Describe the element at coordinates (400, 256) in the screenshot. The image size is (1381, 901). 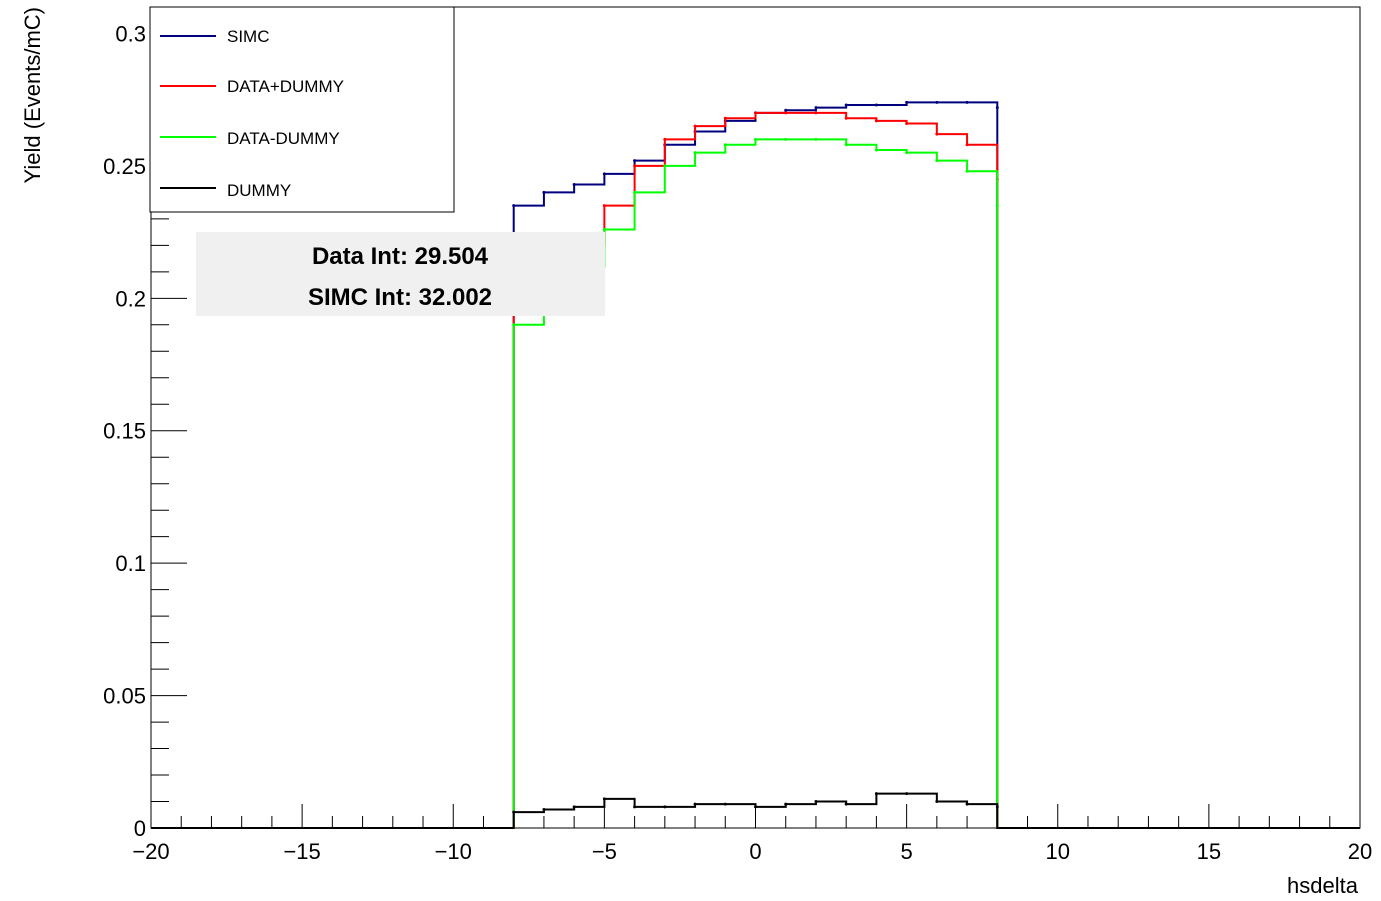
I see `stats-data-integral: Data Int: 29.504` at that location.